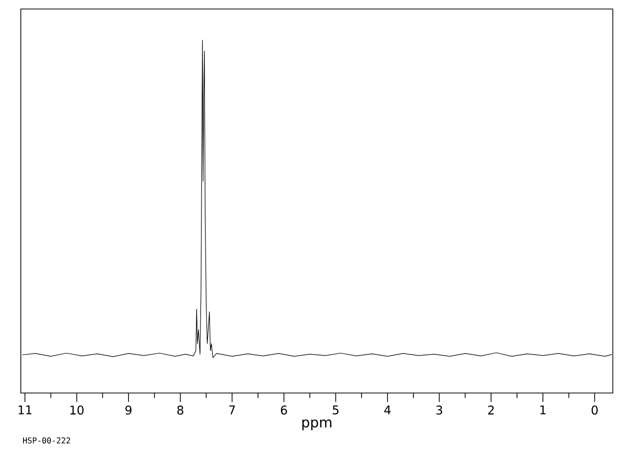  What do you see at coordinates (25, 410) in the screenshot?
I see `x-tick-label: 11` at bounding box center [25, 410].